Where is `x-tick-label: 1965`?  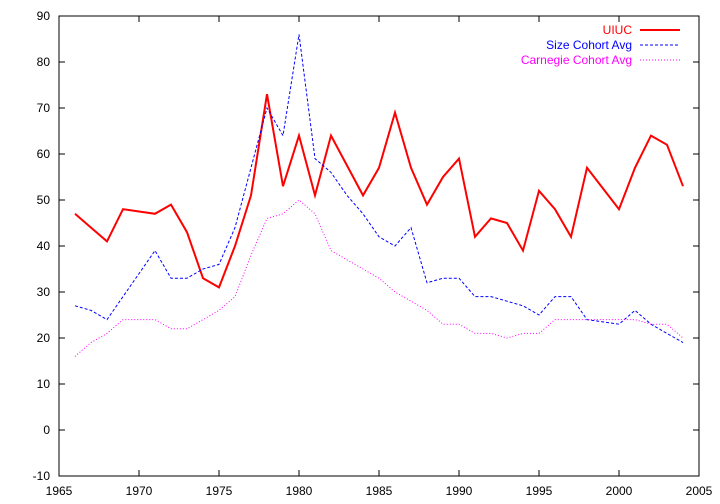 x-tick-label: 1965 is located at coordinates (59, 491).